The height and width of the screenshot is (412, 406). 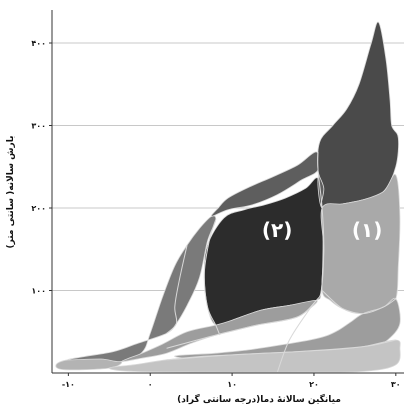 What do you see at coordinates (367, 230) in the screenshot?
I see `region-label-1: (۱)` at bounding box center [367, 230].